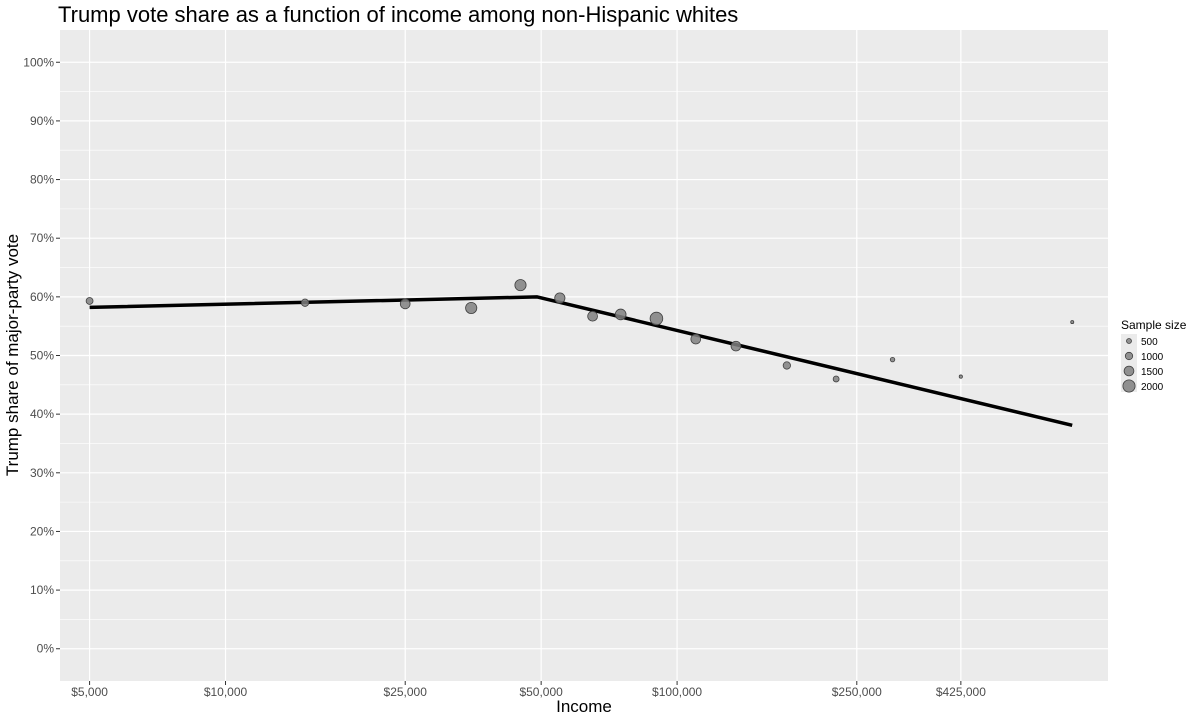 The height and width of the screenshot is (720, 1200). Describe the element at coordinates (580, 331) in the screenshot. I see `points-layer` at that location.